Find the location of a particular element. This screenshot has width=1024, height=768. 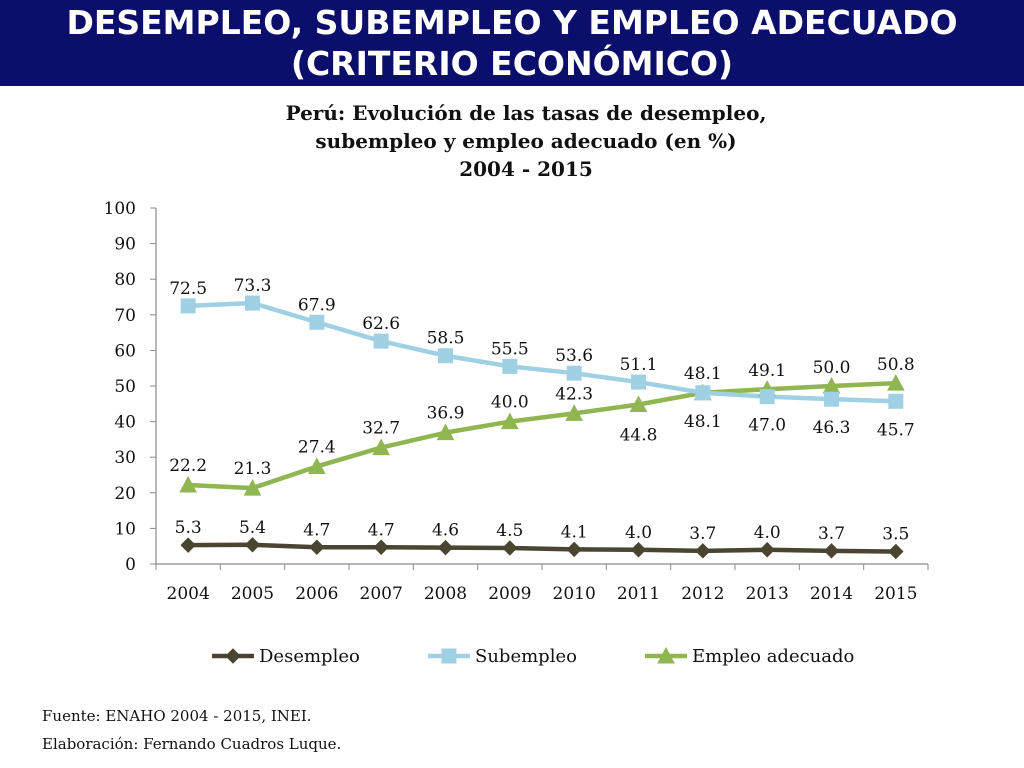

legend-label-desempleo: Desempleo is located at coordinates (309, 656).